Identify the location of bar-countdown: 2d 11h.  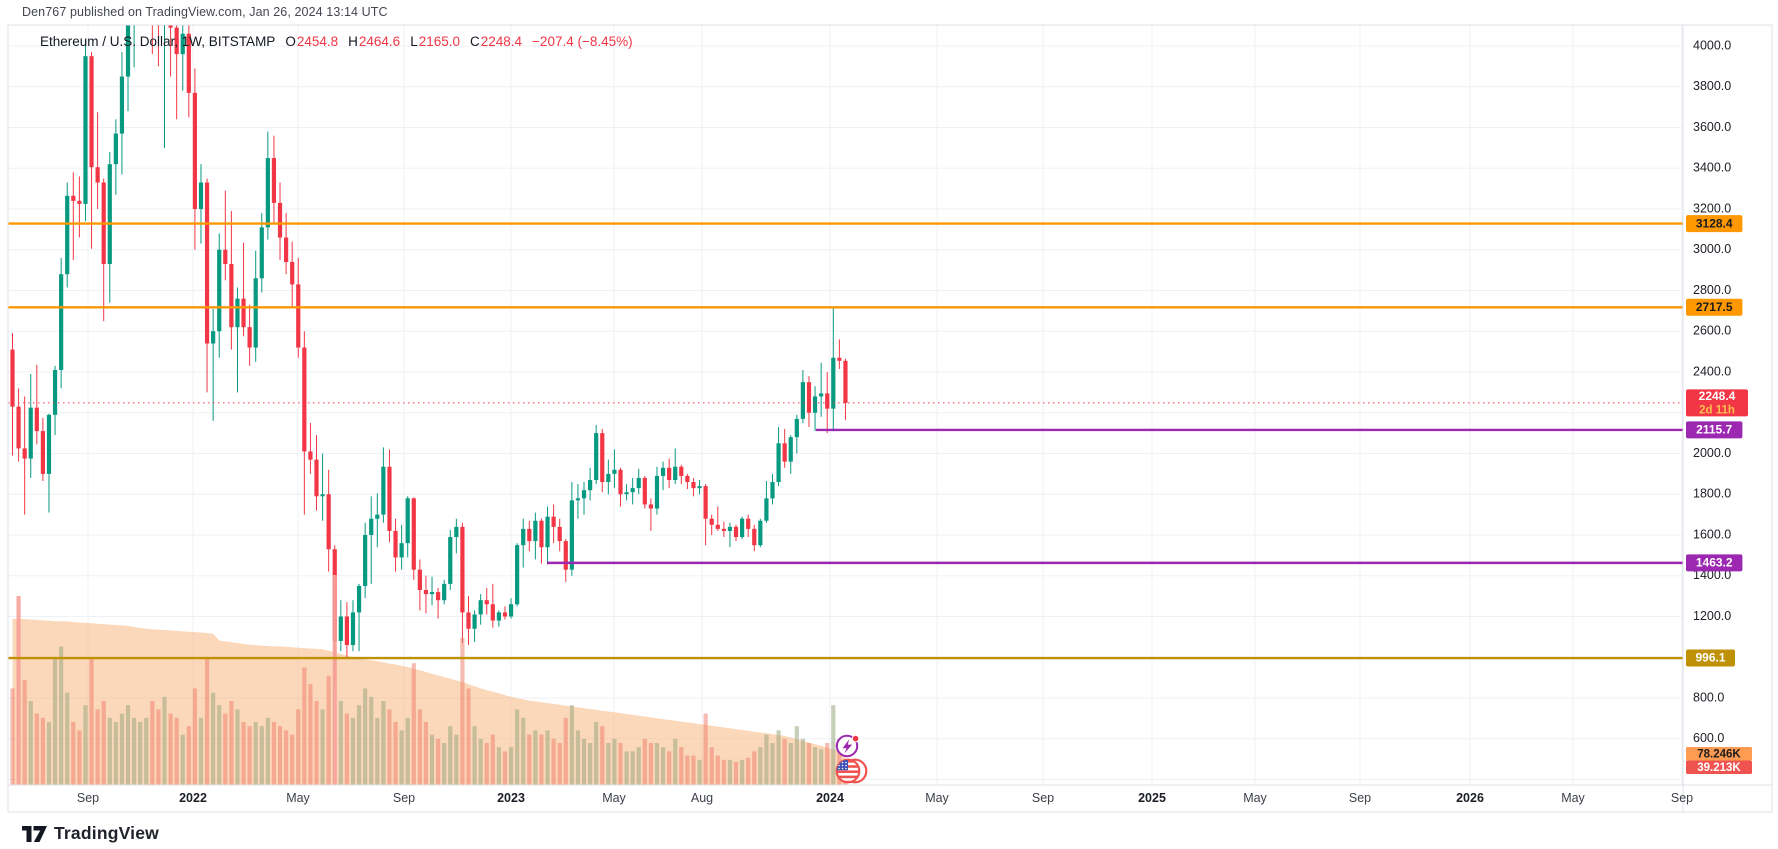
(1717, 410).